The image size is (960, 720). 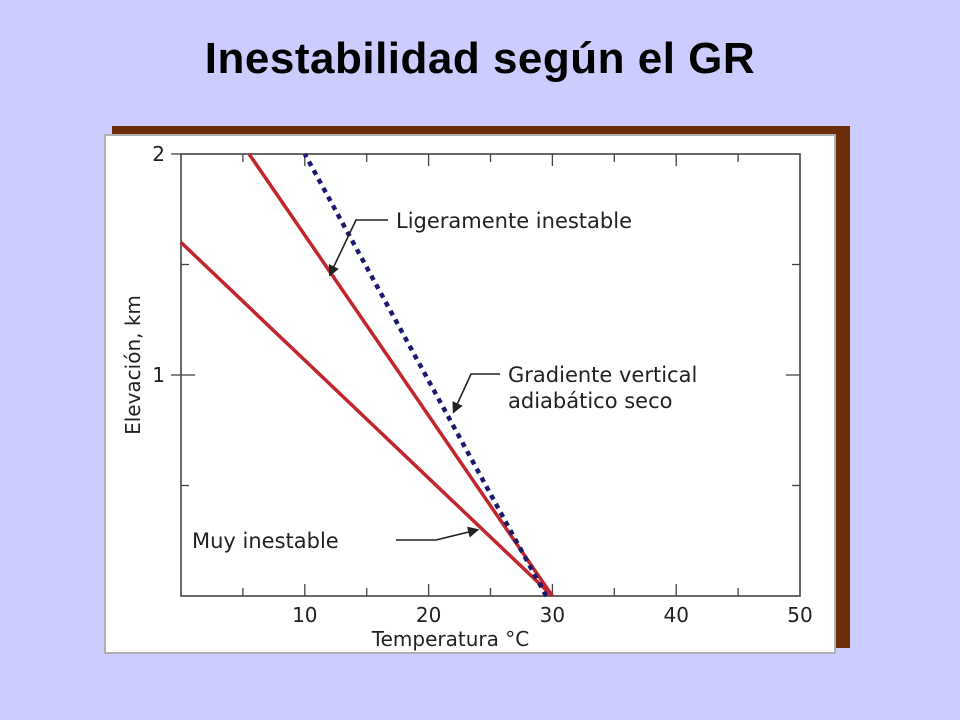 I want to click on x-tick-label: 50, so click(x=799, y=615).